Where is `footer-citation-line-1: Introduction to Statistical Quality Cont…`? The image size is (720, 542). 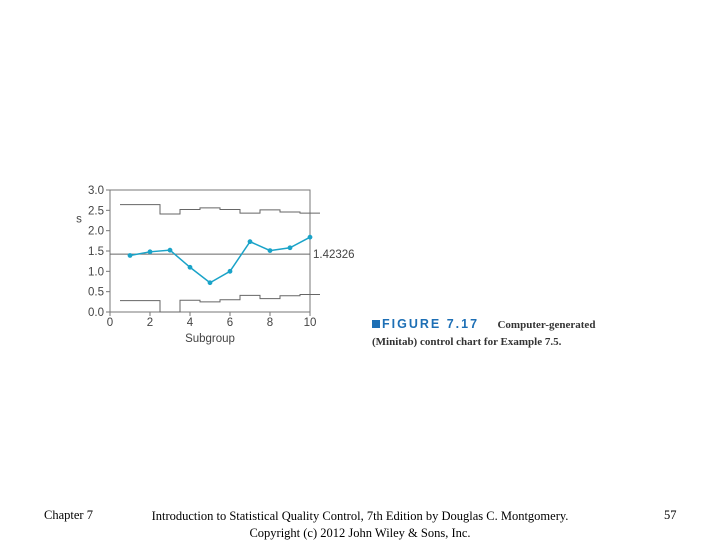 footer-citation-line-1: Introduction to Statistical Quality Cont… is located at coordinates (360, 516).